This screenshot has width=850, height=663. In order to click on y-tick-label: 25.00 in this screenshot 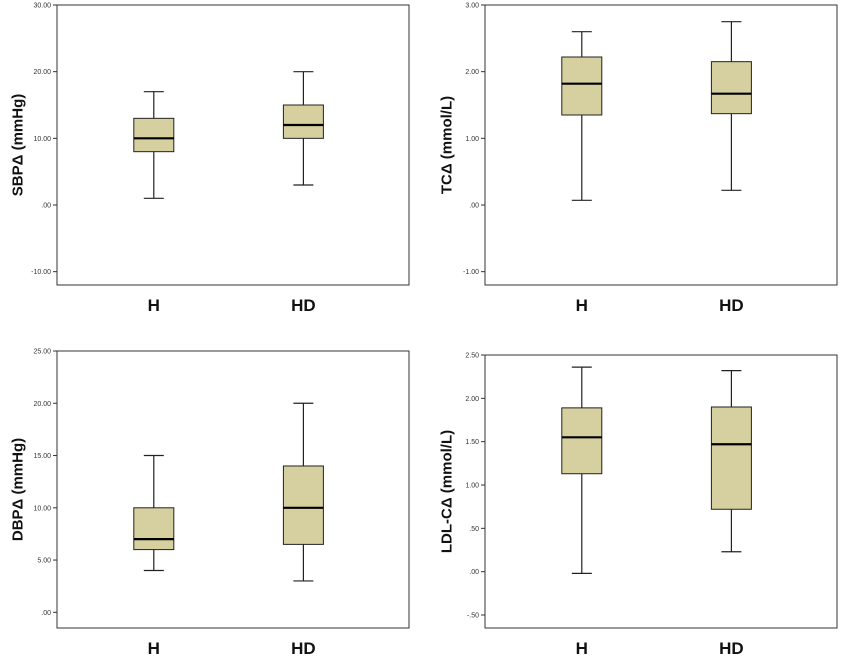, I will do `click(42, 352)`.